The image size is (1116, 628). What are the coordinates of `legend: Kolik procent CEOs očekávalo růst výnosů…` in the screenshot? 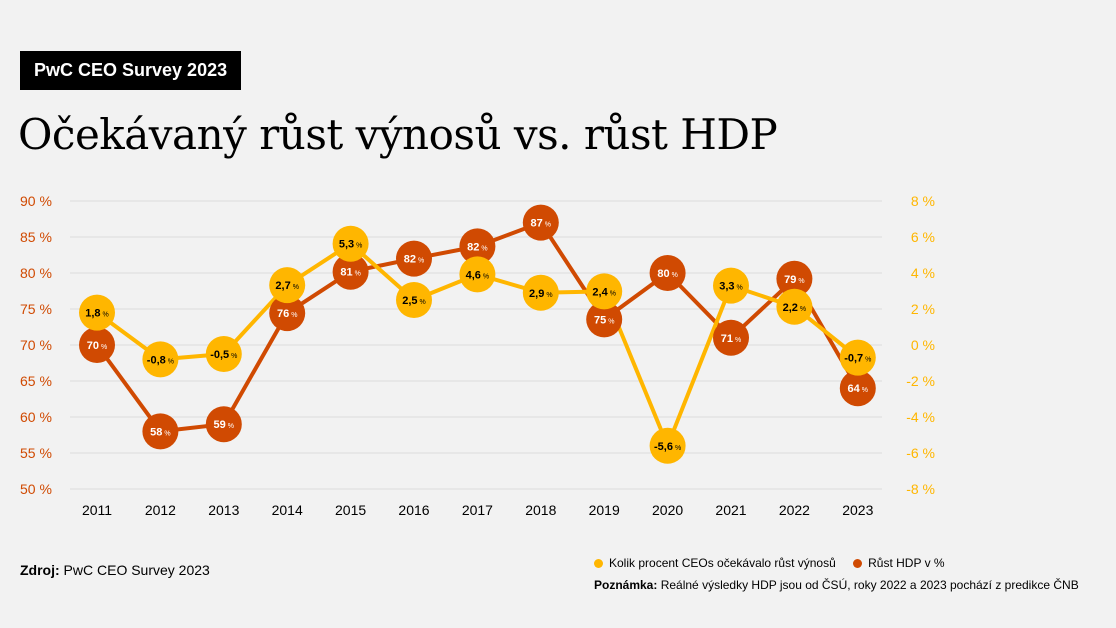 It's located at (769, 563).